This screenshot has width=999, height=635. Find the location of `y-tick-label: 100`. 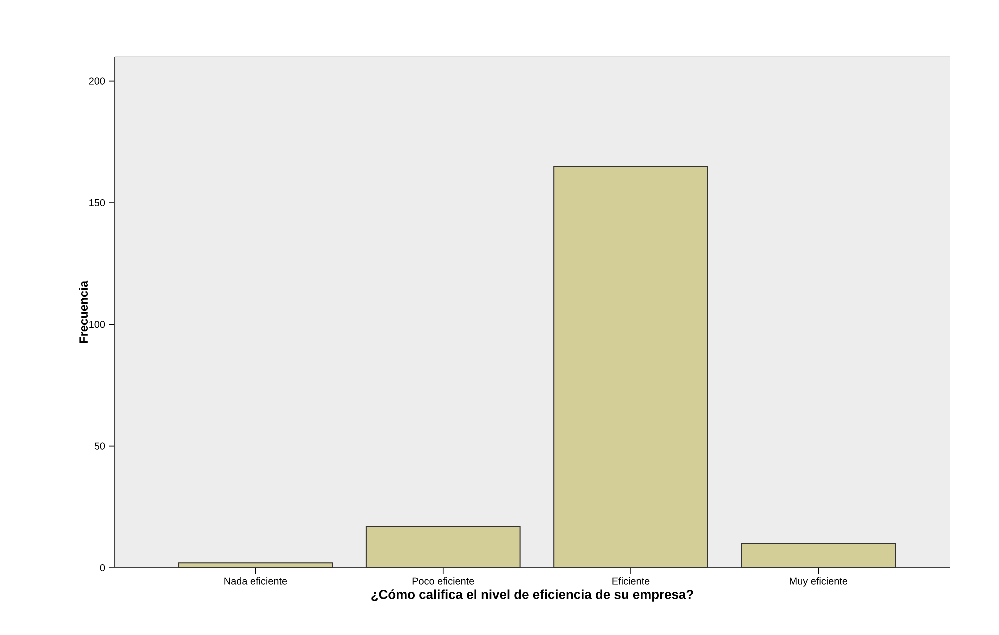

y-tick-label: 100 is located at coordinates (98, 324).